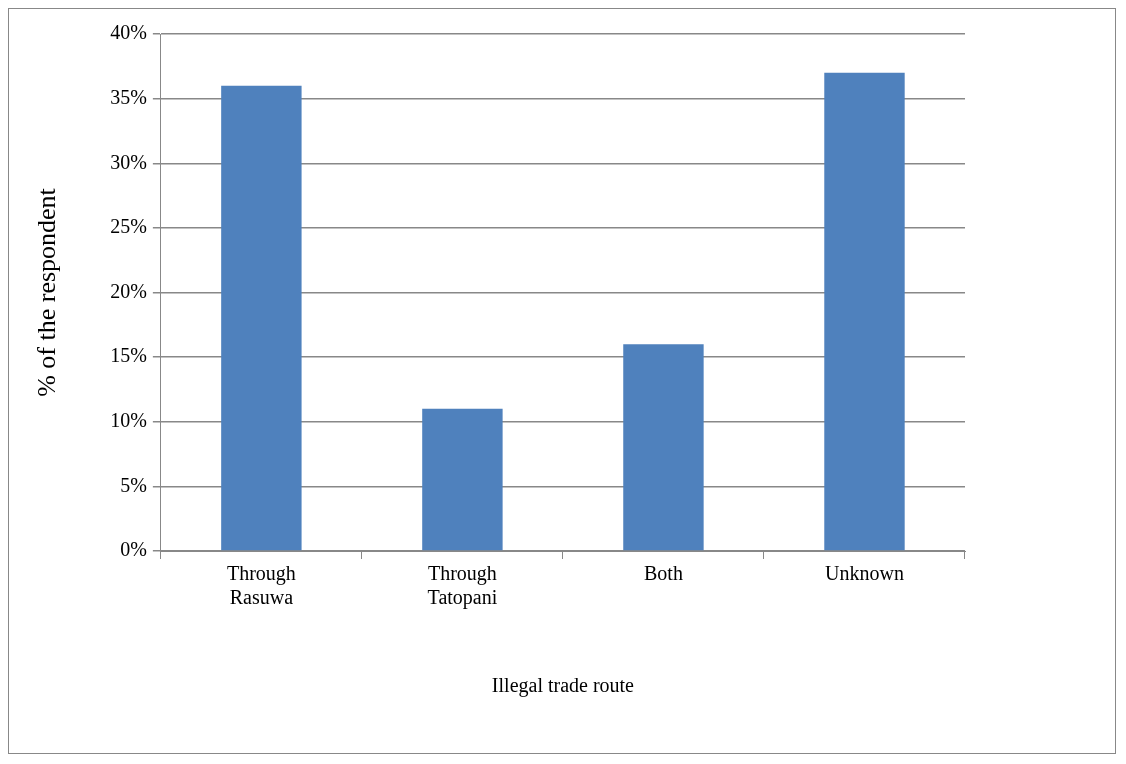  I want to click on x-tick-label: Through Rasuwa, so click(261, 585).